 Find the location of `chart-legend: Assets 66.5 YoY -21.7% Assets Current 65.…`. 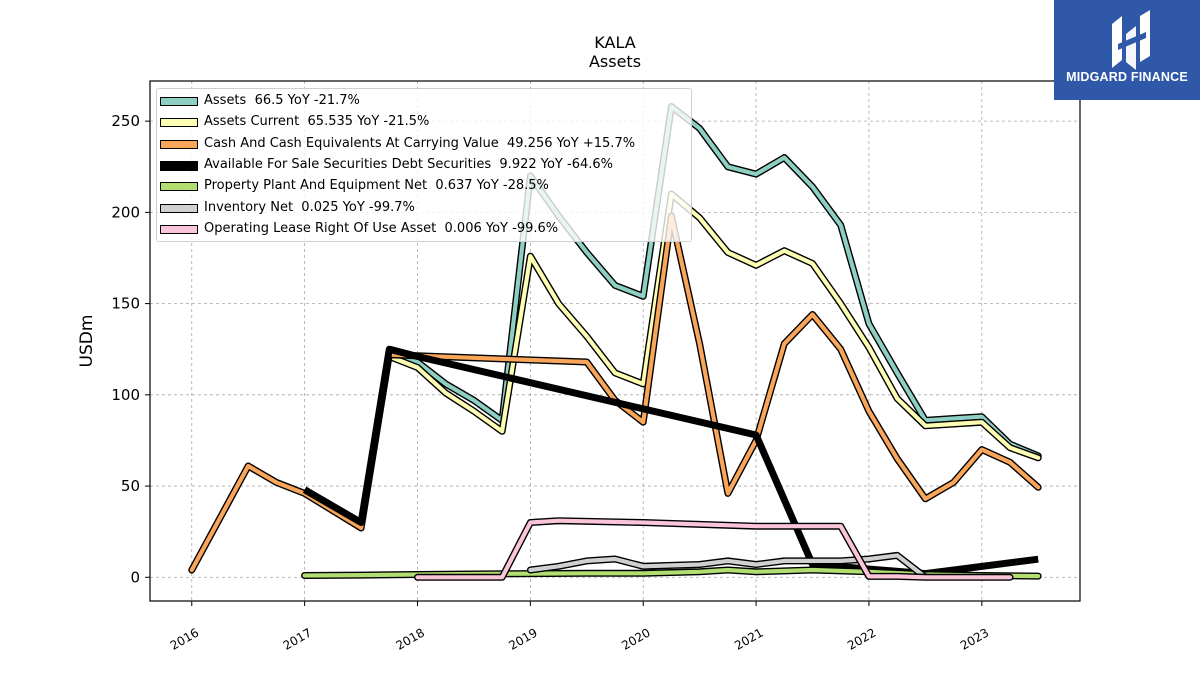

chart-legend: Assets 66.5 YoY -21.7% Assets Current 65.… is located at coordinates (424, 165).